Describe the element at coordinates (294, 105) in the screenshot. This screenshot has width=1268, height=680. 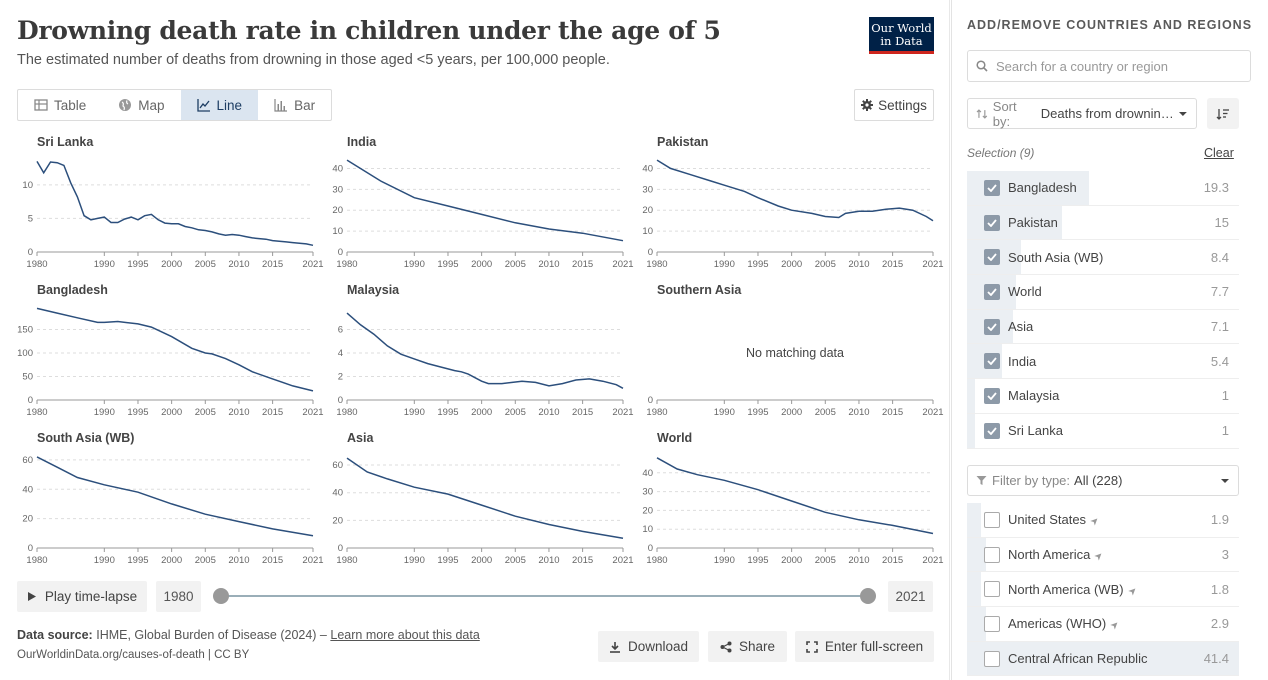
I see `tab-bar: Bar` at that location.